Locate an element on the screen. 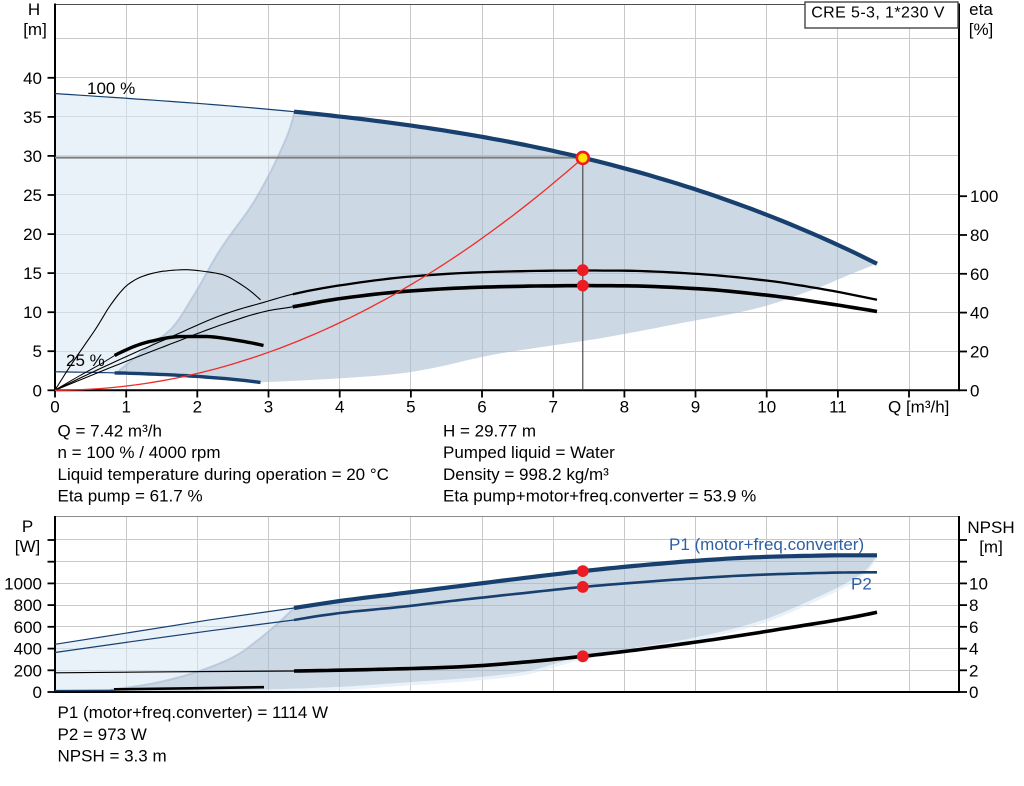 This screenshot has width=1024, height=786. svg-text: NPSH = 3.3 m is located at coordinates (112, 756).